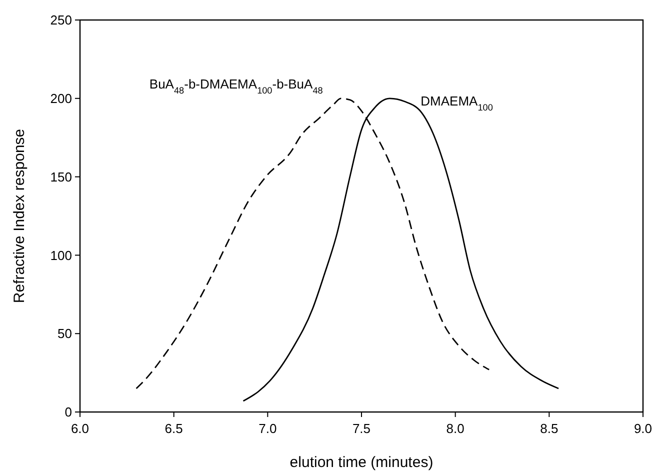 Image resolution: width=652 pixels, height=475 pixels. I want to click on x-tick-label: 7.0, so click(267, 428).